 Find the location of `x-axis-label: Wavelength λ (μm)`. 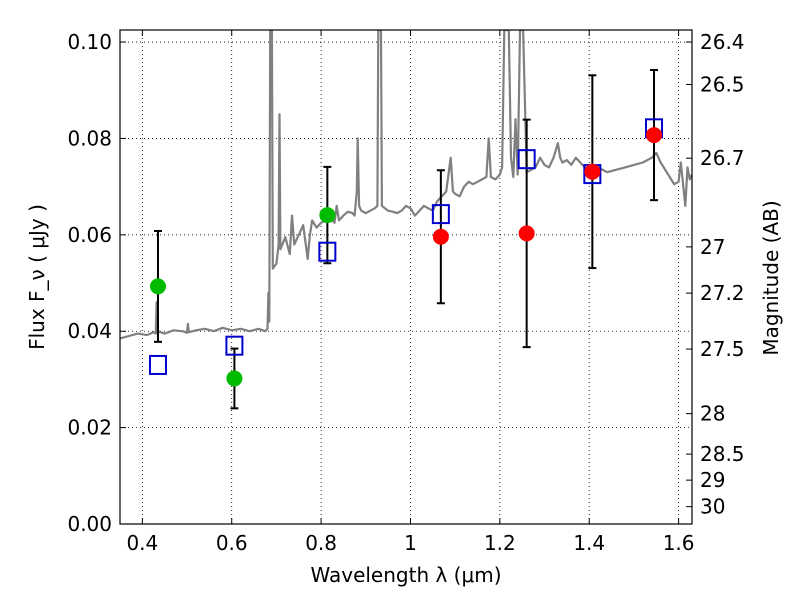

x-axis-label: Wavelength λ (μm) is located at coordinates (405, 575).